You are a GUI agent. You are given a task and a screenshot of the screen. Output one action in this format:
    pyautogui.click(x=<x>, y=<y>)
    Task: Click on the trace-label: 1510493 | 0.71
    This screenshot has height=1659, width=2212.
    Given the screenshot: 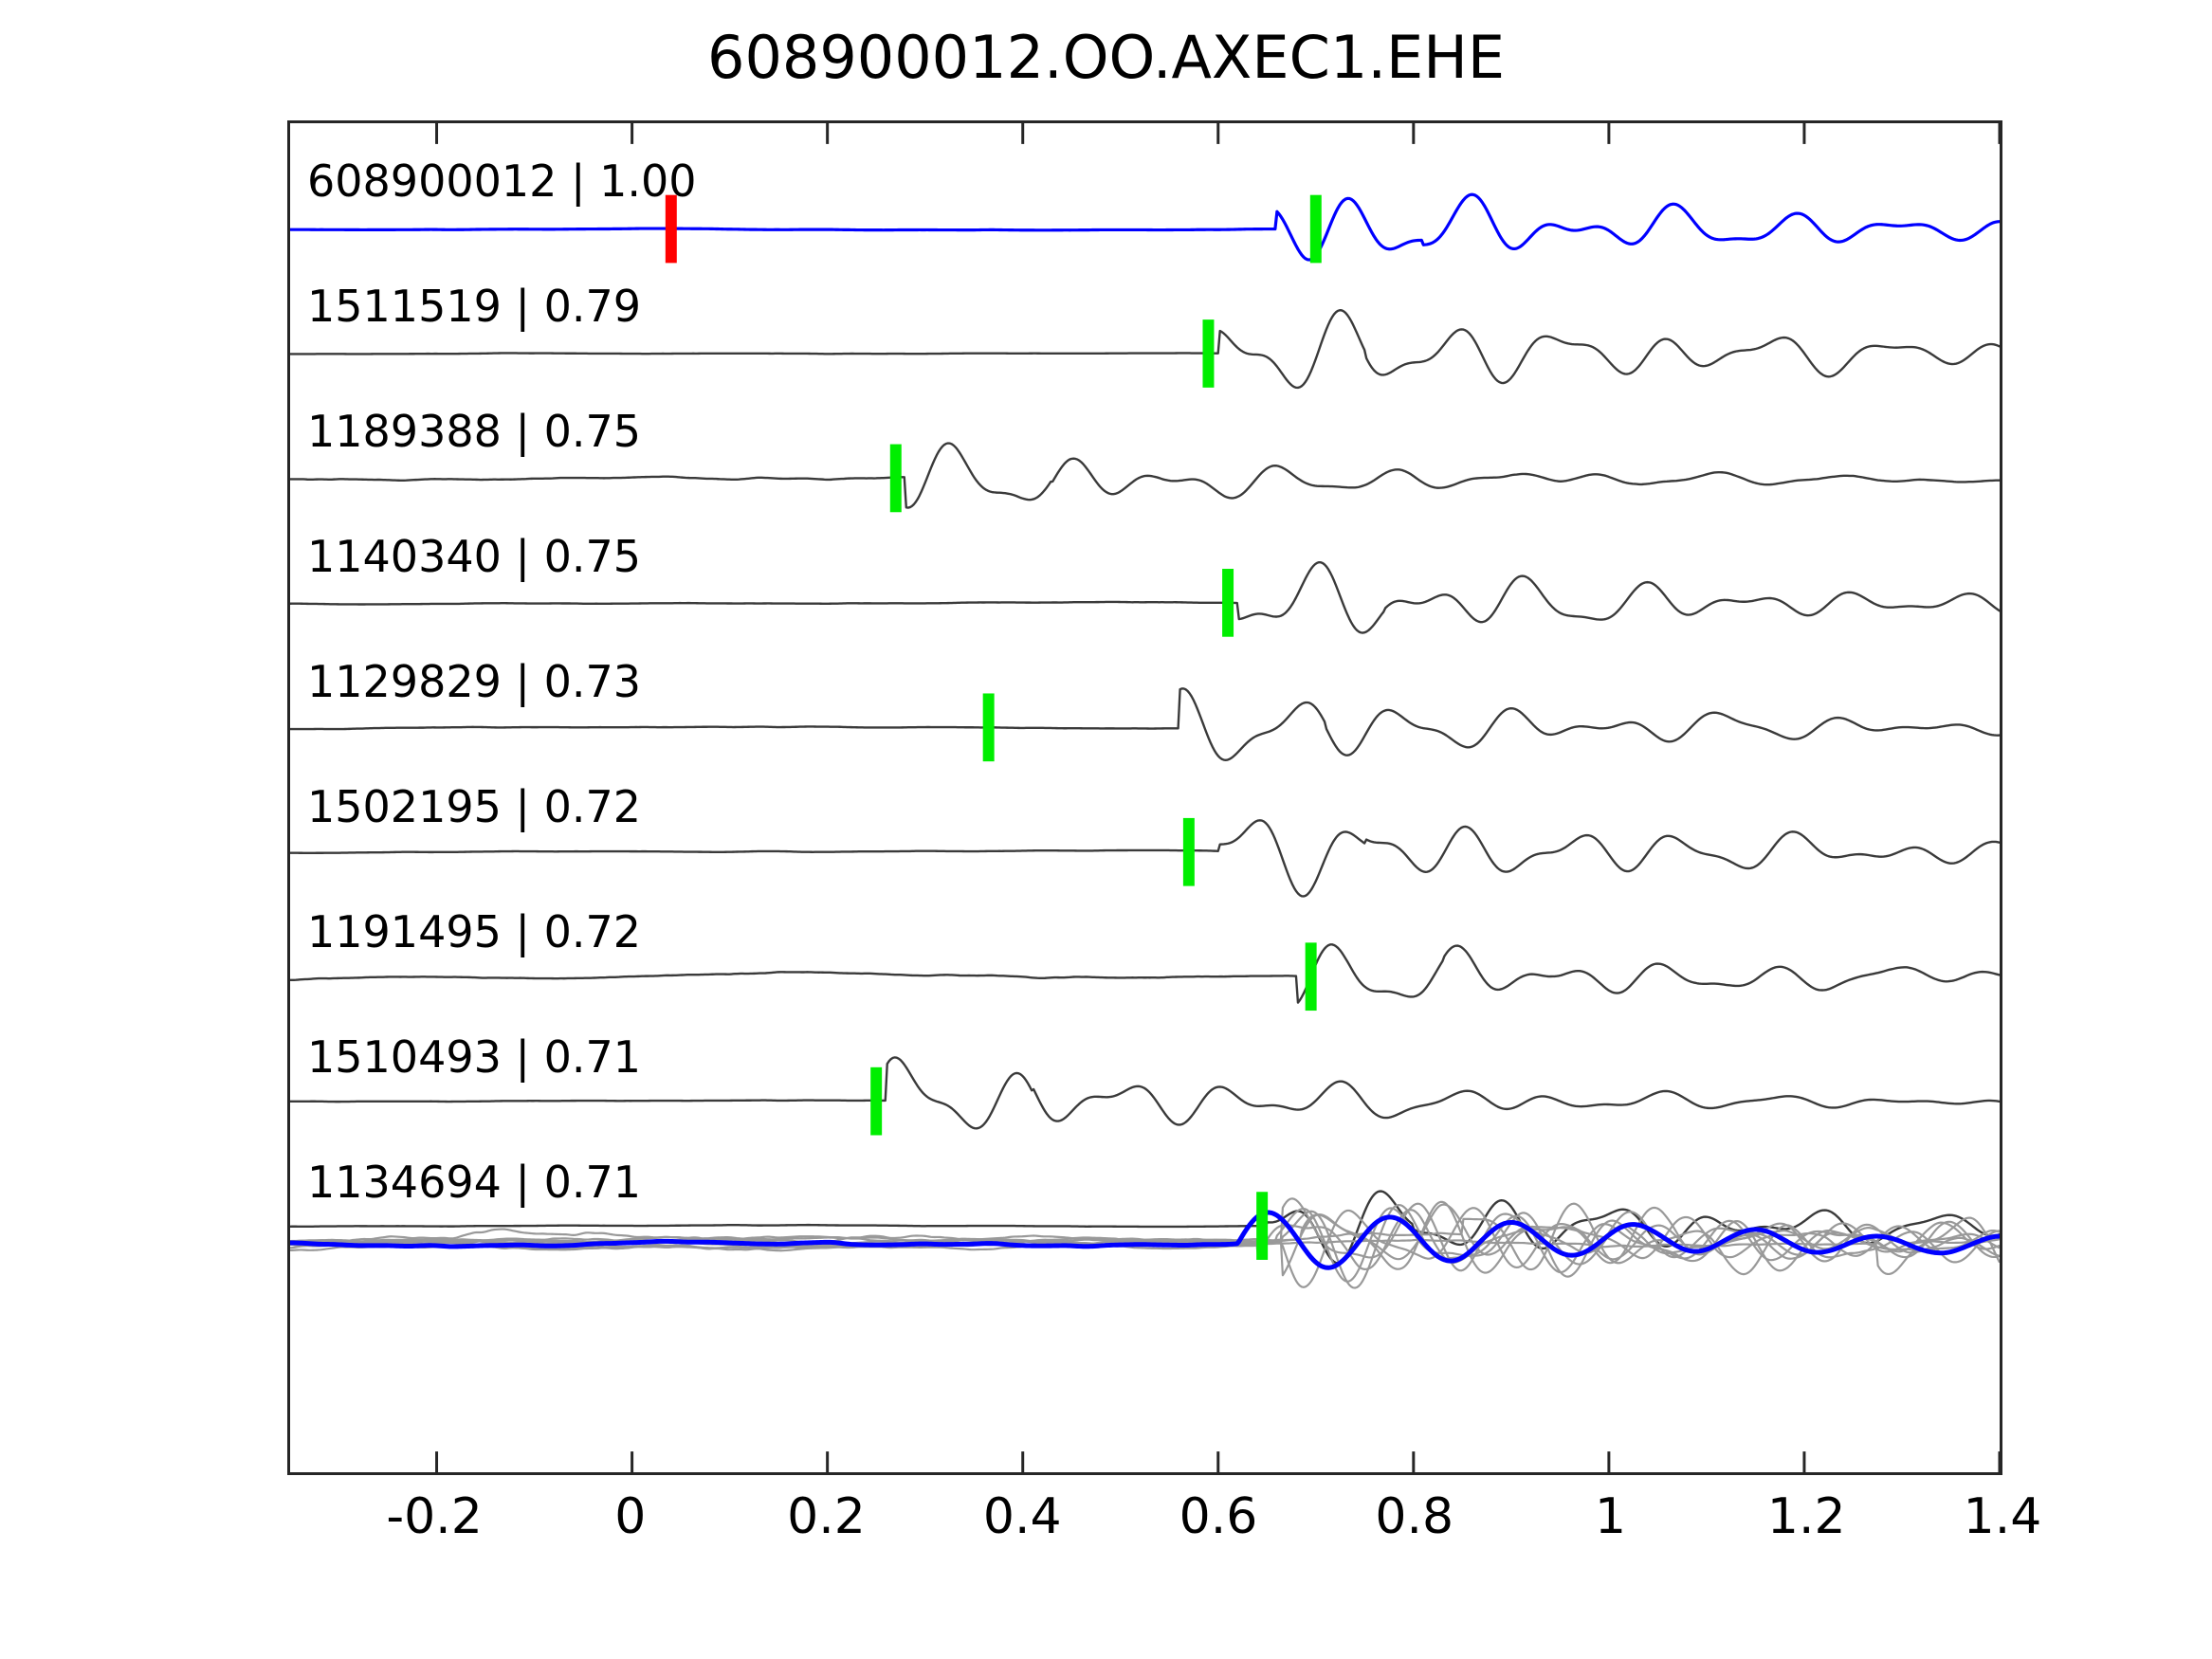 What is the action you would take?
    pyautogui.click(x=474, y=1057)
    